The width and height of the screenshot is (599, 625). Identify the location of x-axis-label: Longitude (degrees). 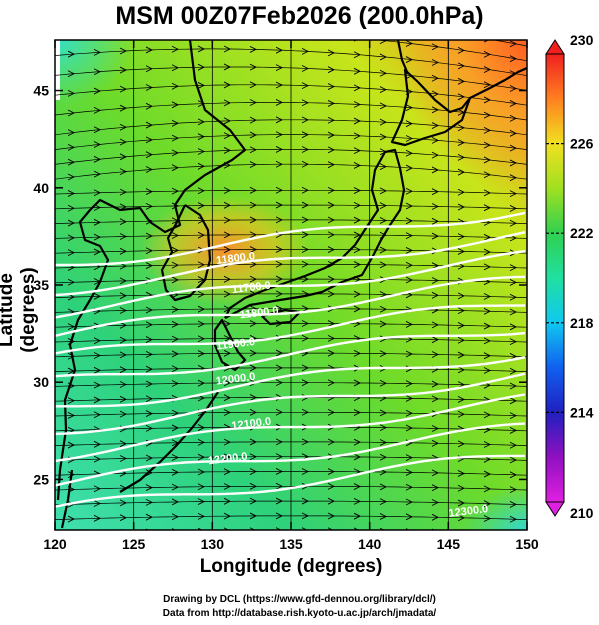
(291, 566).